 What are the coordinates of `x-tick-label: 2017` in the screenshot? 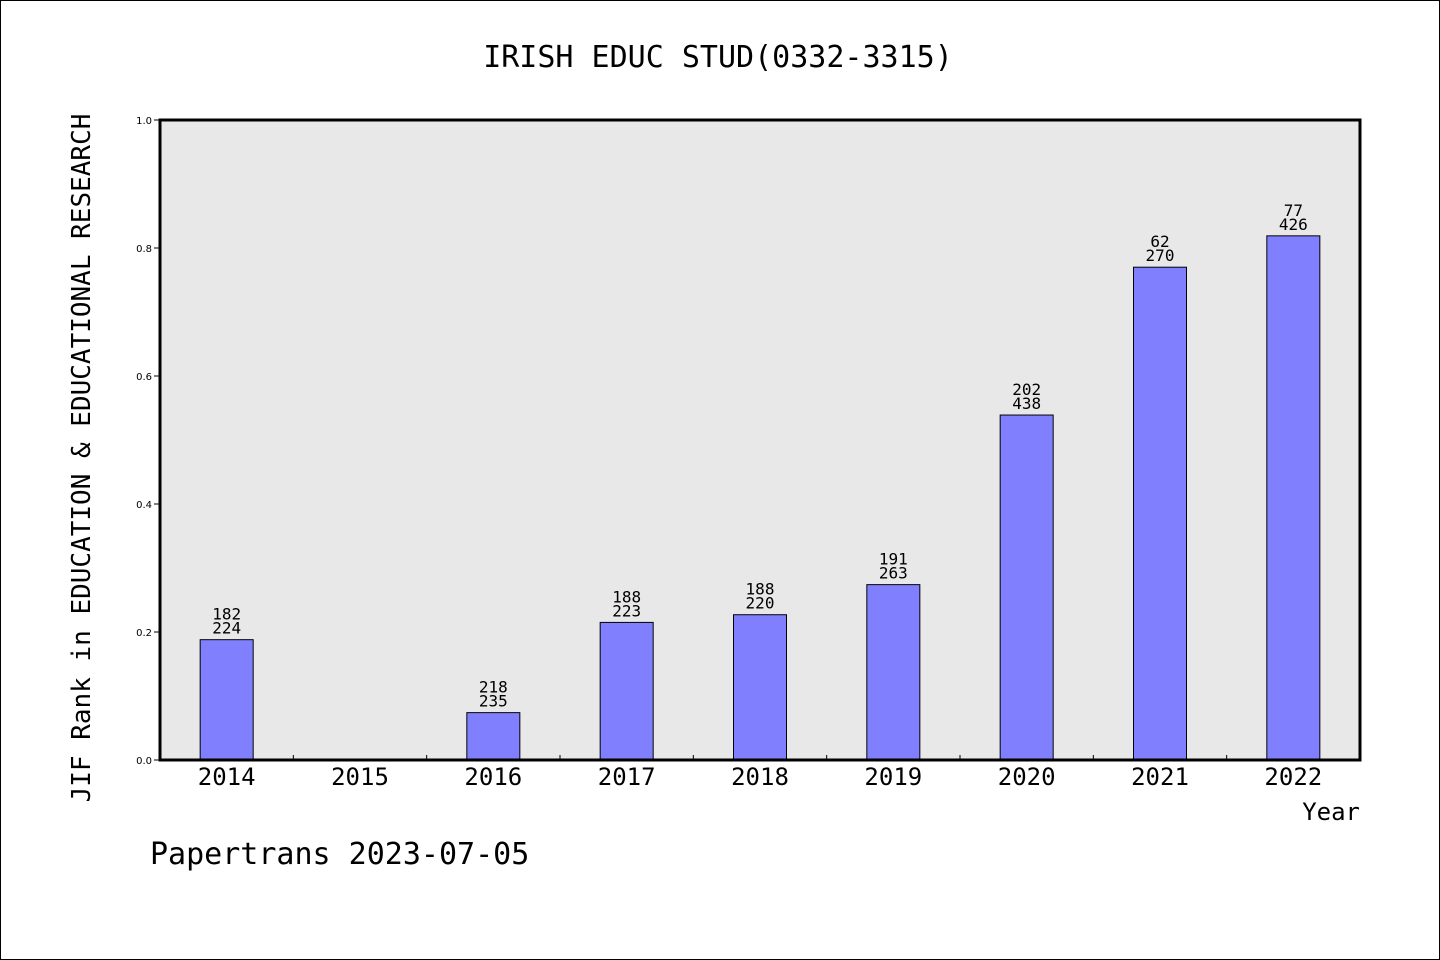 It's located at (627, 777).